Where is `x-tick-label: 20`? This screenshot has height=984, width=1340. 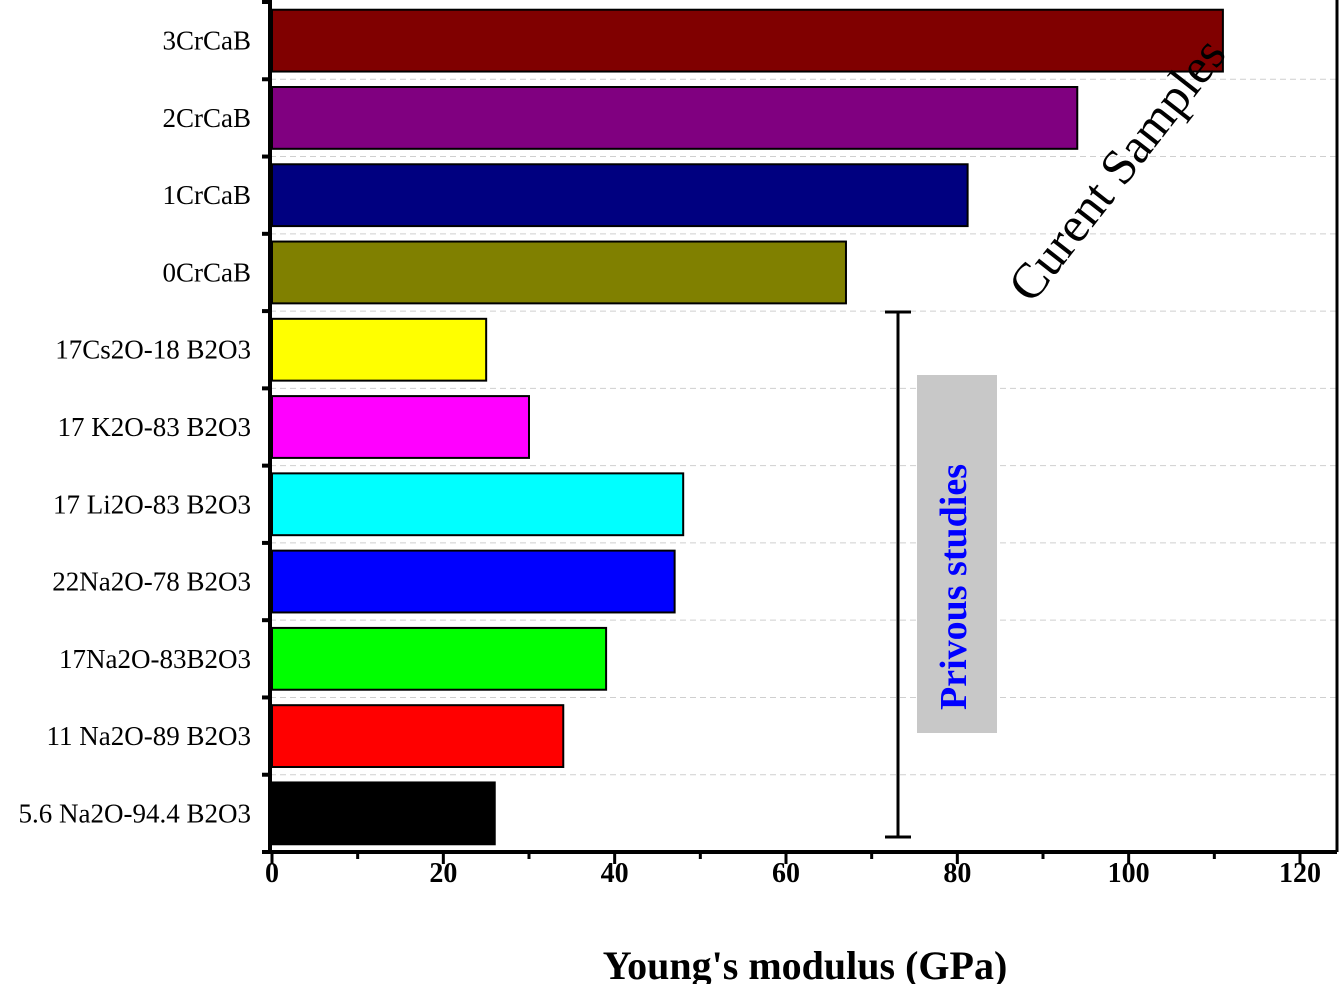 x-tick-label: 20 is located at coordinates (443, 873).